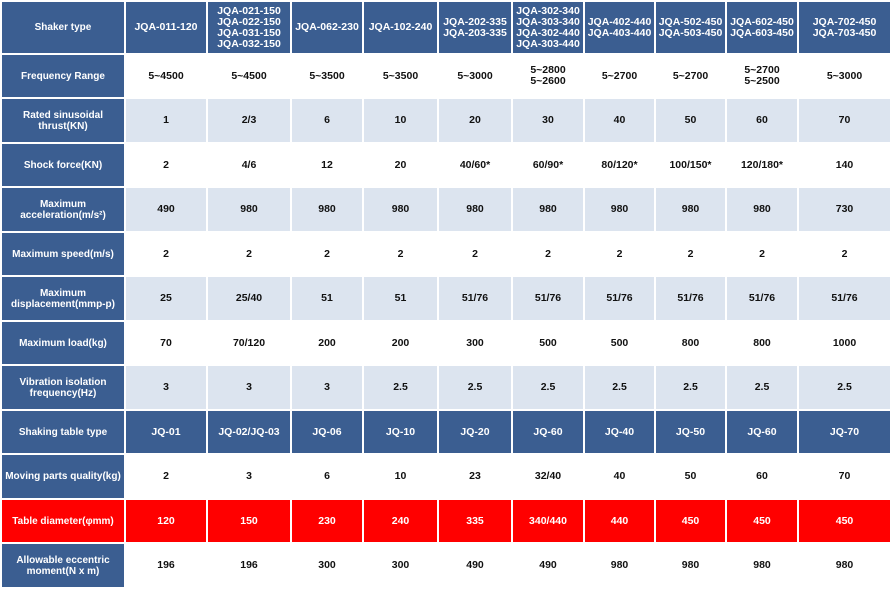  Describe the element at coordinates (249, 298) in the screenshot. I see `table-cell: 25/40` at that location.